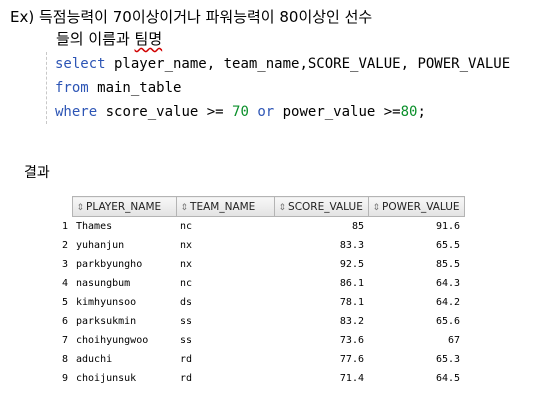 The height and width of the screenshot is (411, 559). Describe the element at coordinates (64, 340) in the screenshot. I see `row-number: 7` at that location.